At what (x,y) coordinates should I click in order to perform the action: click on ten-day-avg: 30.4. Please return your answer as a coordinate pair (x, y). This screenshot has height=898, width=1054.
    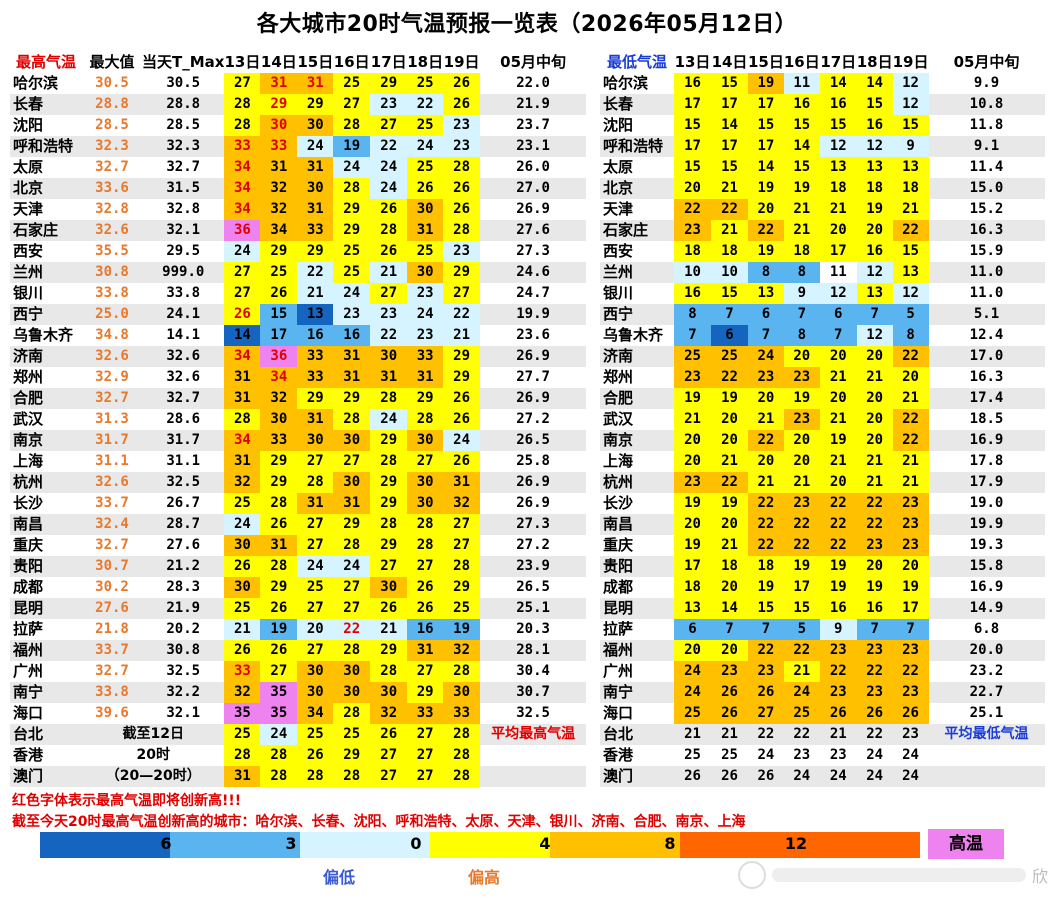
    Looking at the image, I should click on (533, 671).